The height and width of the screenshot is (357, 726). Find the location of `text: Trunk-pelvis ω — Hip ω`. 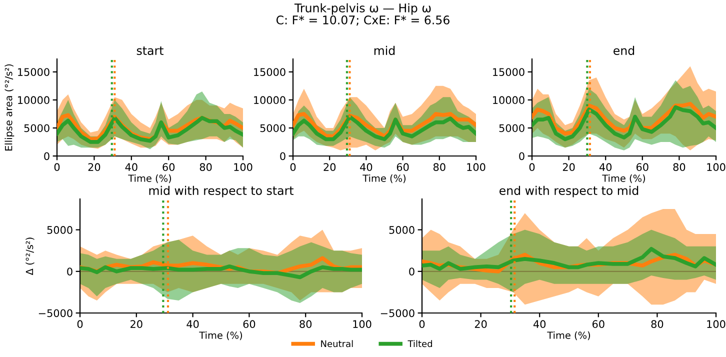

text: Trunk-pelvis ω — Hip ω is located at coordinates (362, 9).